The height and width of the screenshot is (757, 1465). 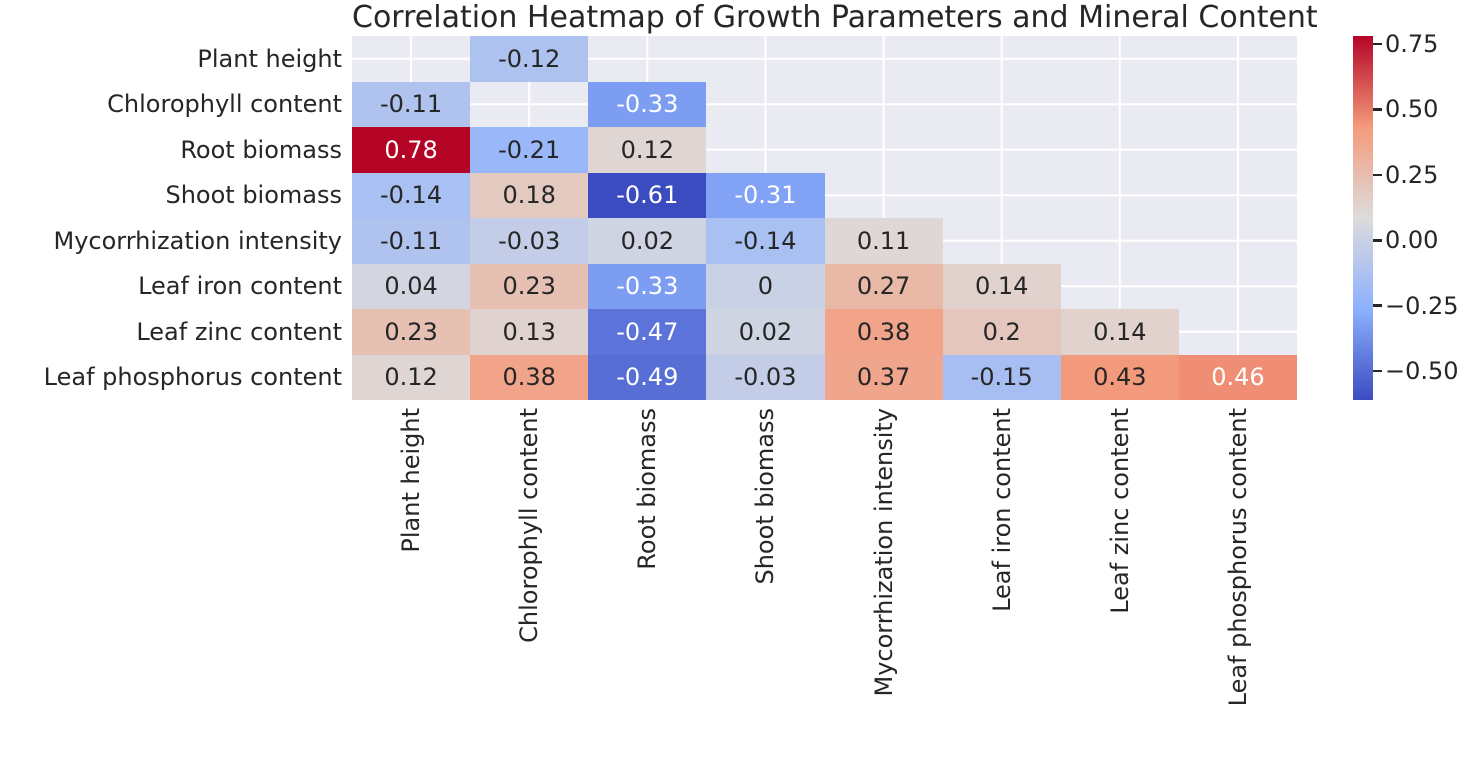 I want to click on heatmap-cell: -0.61, so click(x=647, y=195).